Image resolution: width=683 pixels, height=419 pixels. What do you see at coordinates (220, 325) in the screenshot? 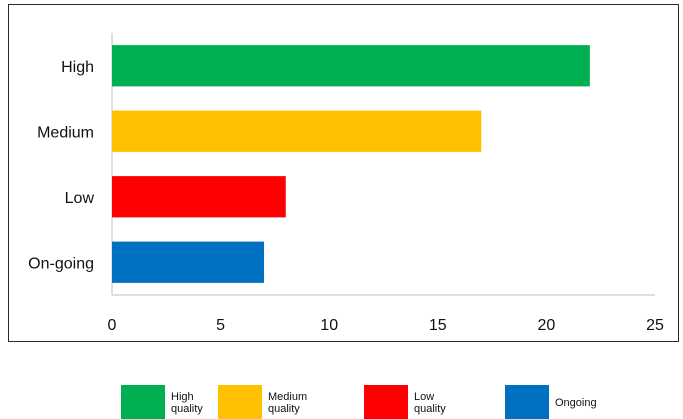
I see `x-tick-label-5: 5` at bounding box center [220, 325].